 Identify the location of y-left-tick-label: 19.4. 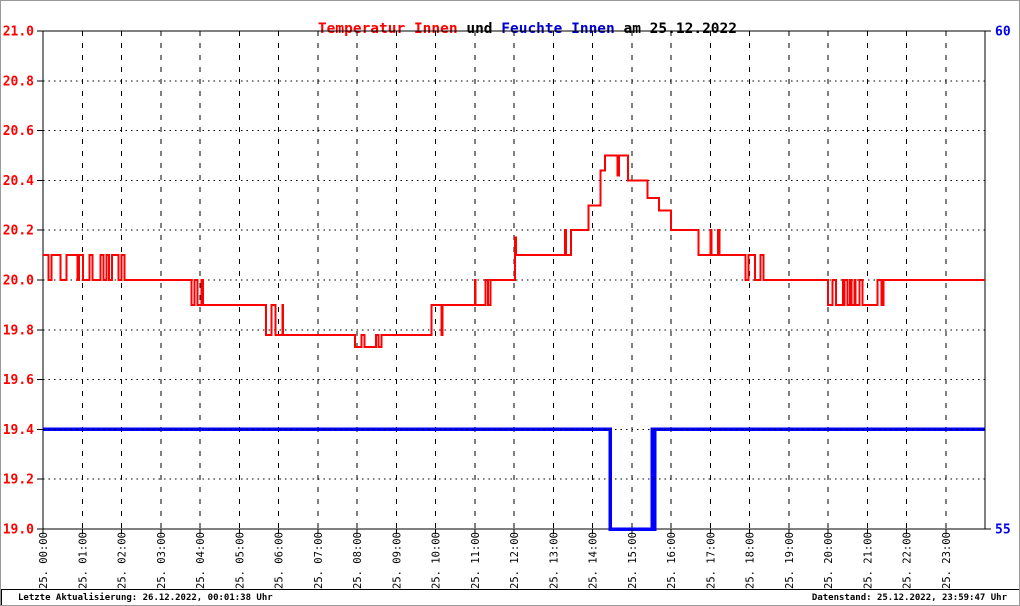
(18, 430).